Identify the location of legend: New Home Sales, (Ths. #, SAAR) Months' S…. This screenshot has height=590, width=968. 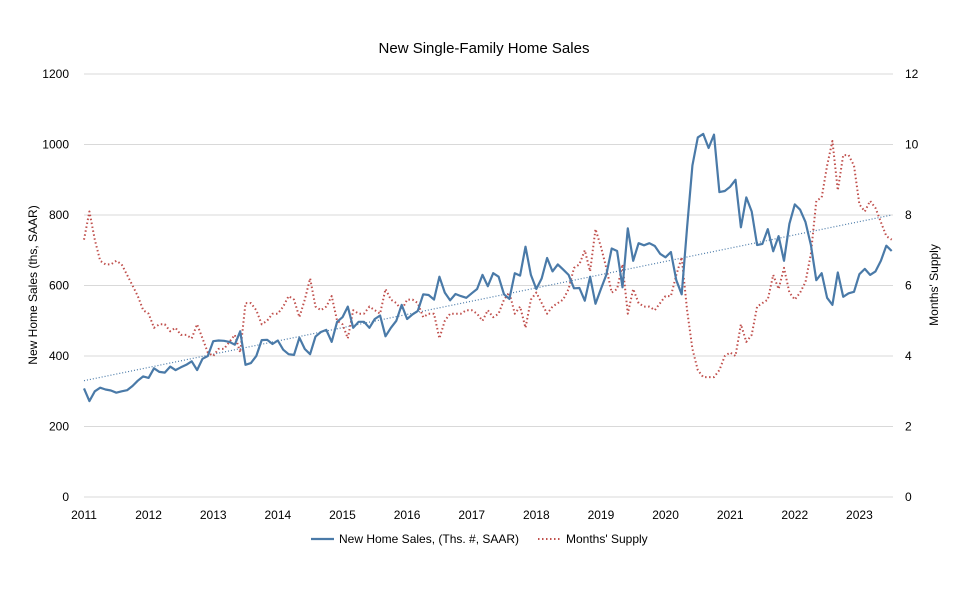
(479, 539).